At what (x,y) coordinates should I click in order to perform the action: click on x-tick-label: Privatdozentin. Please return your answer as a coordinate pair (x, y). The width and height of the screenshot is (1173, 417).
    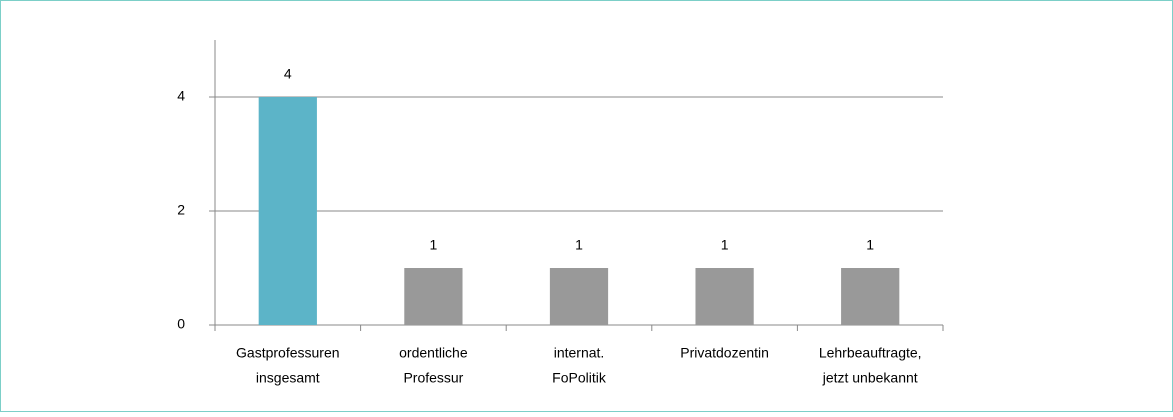
    Looking at the image, I should click on (724, 353).